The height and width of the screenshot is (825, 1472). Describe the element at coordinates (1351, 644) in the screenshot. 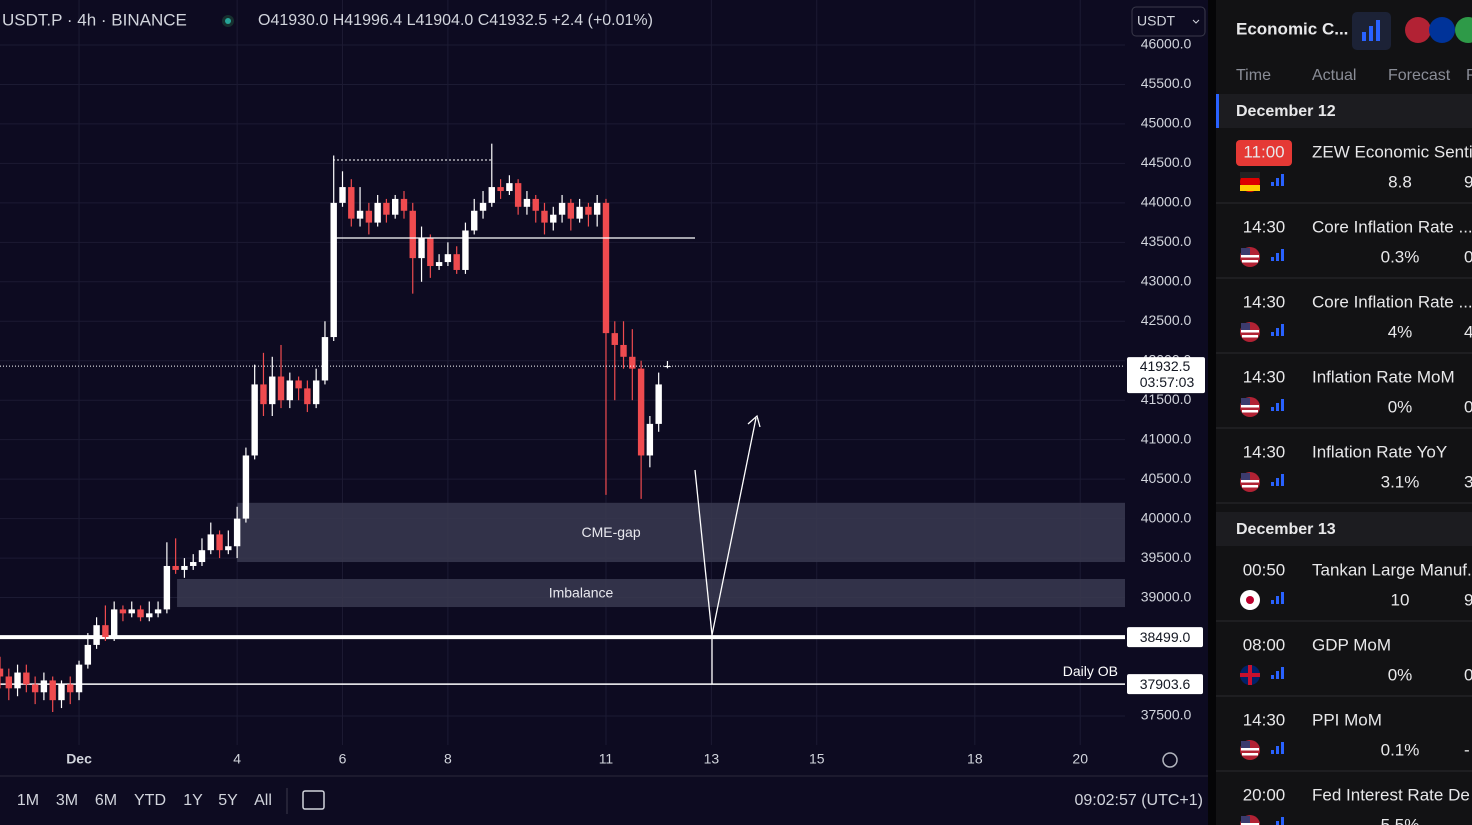

I see `event-name: GDP MoM` at that location.